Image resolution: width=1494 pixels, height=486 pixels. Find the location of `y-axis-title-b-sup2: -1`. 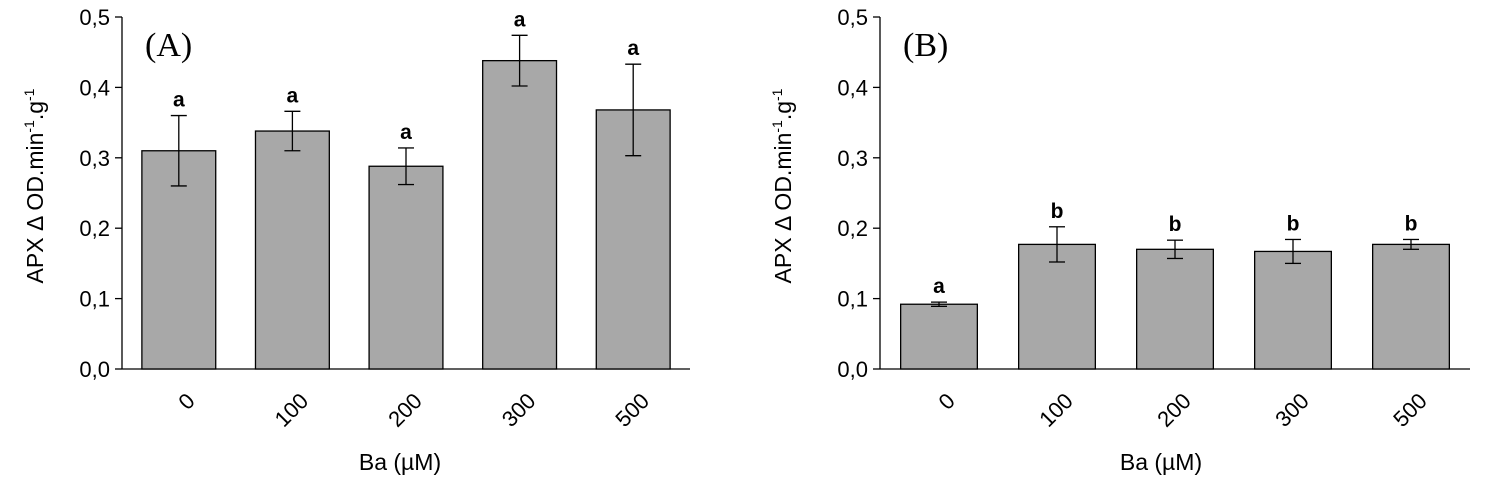

y-axis-title-b-sup2: -1 is located at coordinates (777, 94).